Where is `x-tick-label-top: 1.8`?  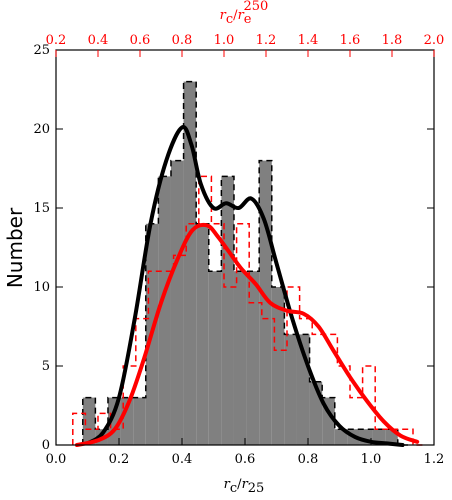
x-tick-label-top: 1.8 is located at coordinates (392, 40).